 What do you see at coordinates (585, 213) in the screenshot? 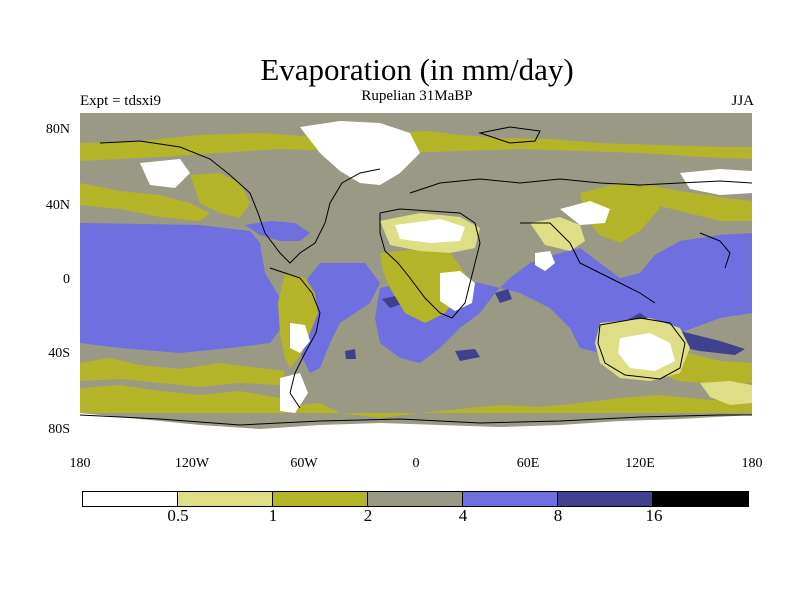
I see `field-white-gobi` at bounding box center [585, 213].